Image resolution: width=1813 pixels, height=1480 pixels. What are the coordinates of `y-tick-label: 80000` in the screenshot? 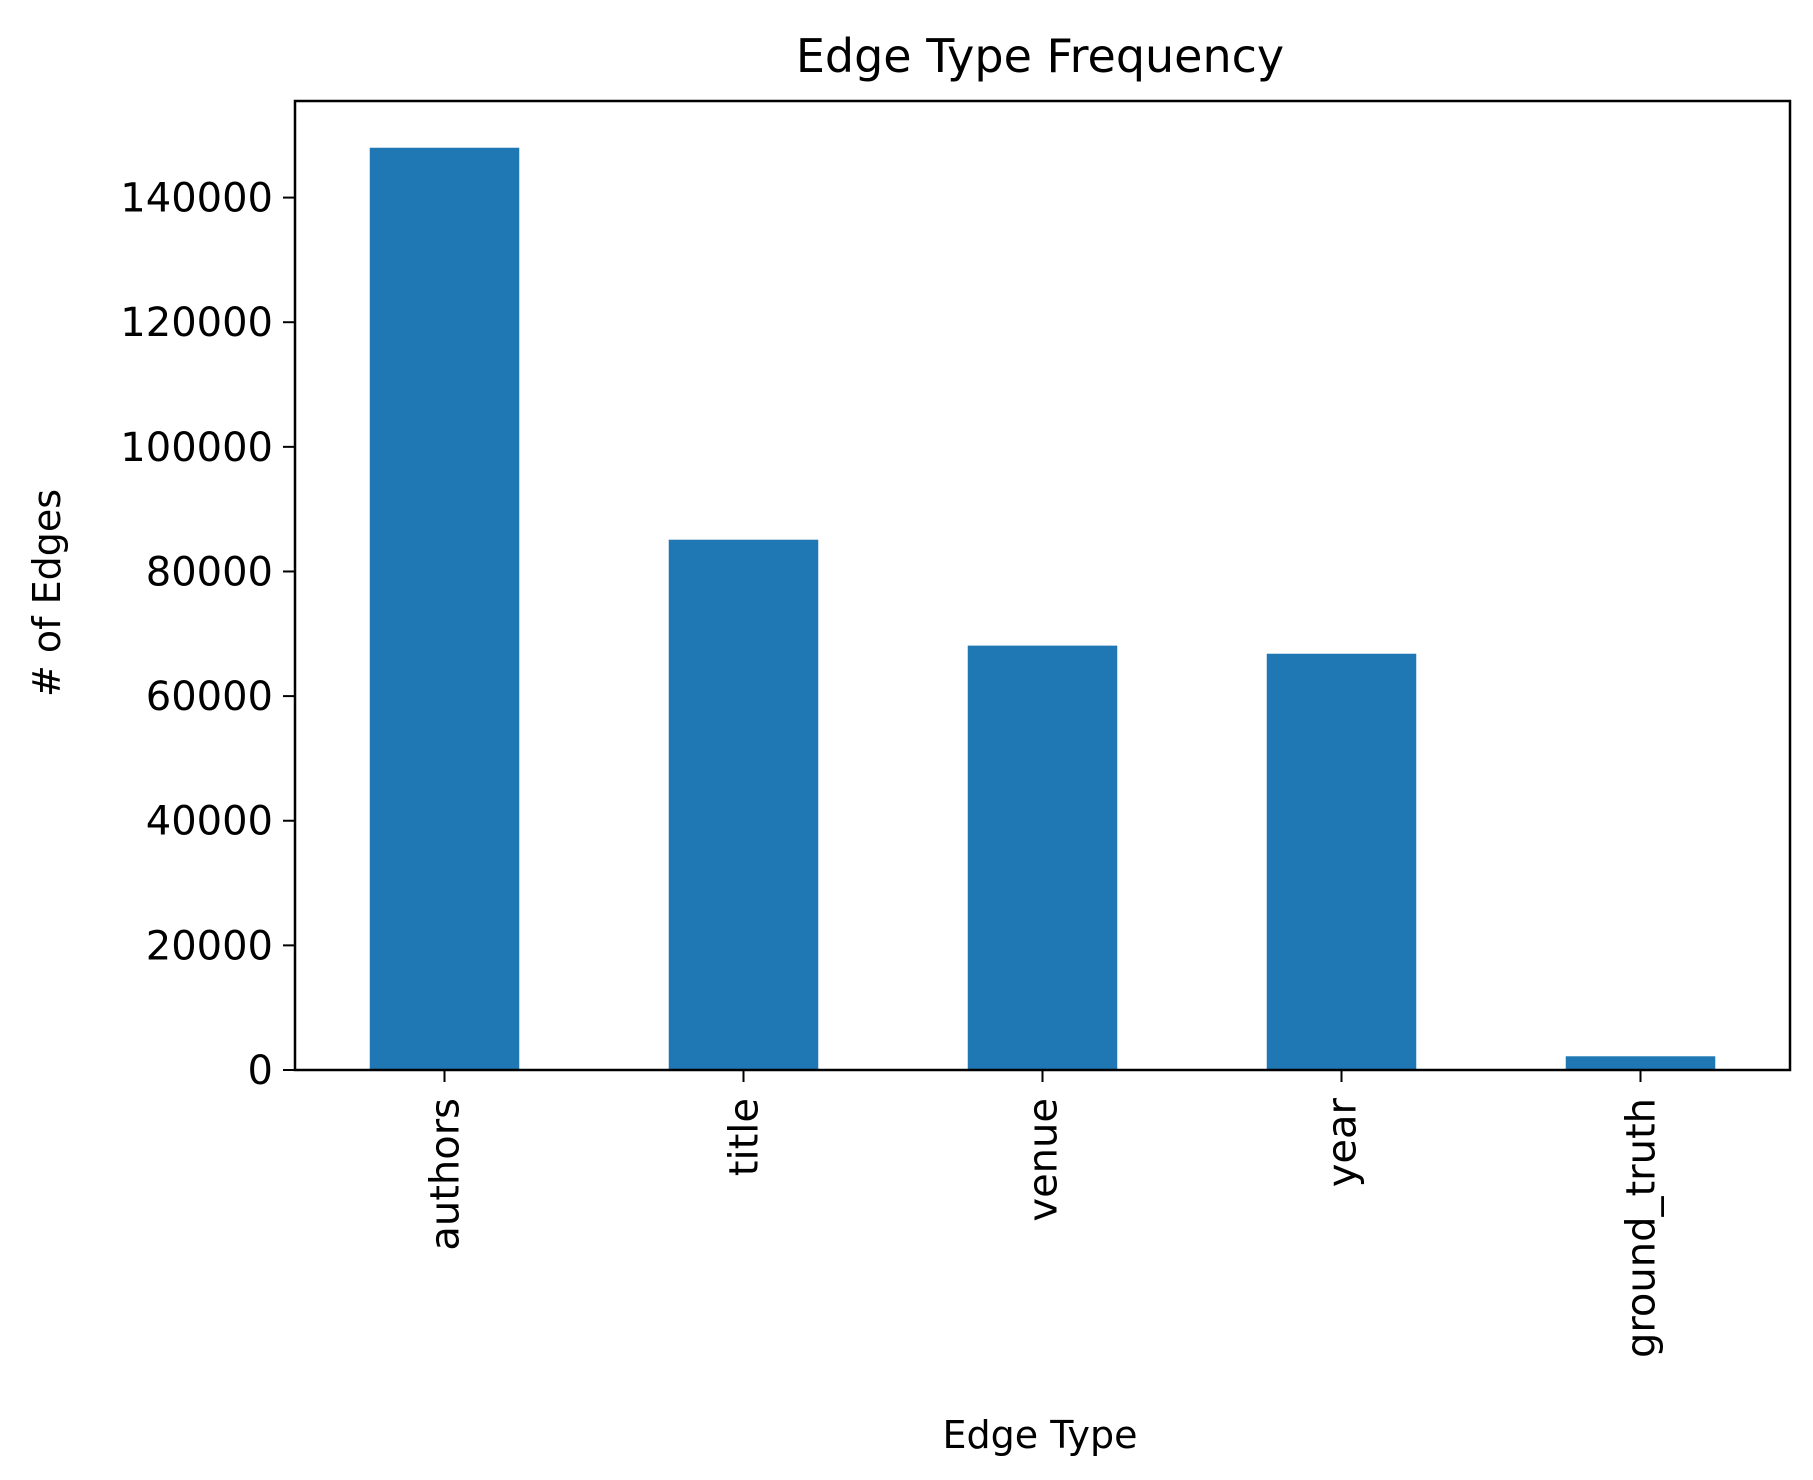 It's located at (209, 572).